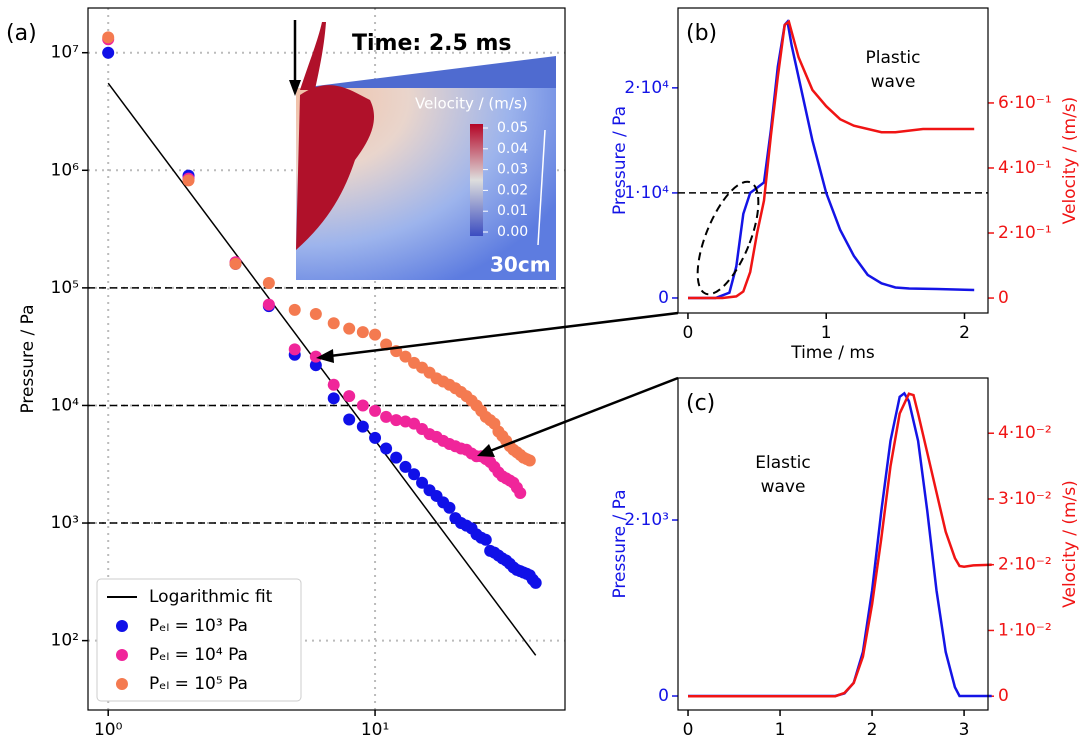 Image resolution: width=1089 pixels, height=742 pixels. I want to click on inset-arrow-head, so click(295, 88).